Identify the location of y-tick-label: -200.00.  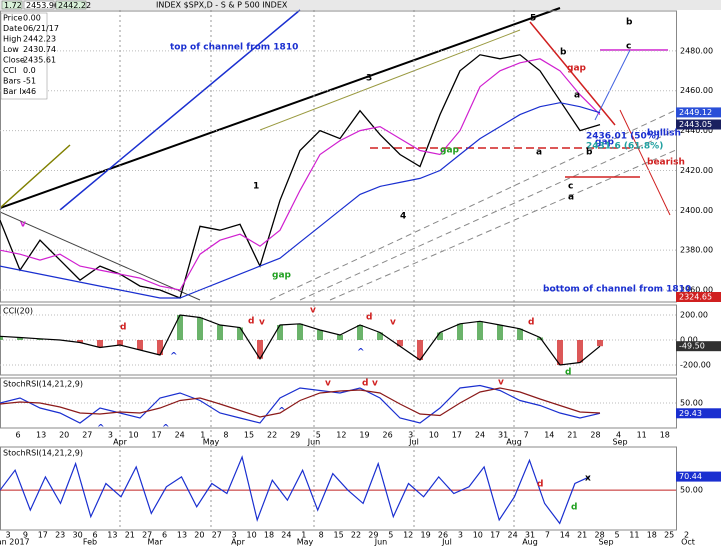
(695, 365).